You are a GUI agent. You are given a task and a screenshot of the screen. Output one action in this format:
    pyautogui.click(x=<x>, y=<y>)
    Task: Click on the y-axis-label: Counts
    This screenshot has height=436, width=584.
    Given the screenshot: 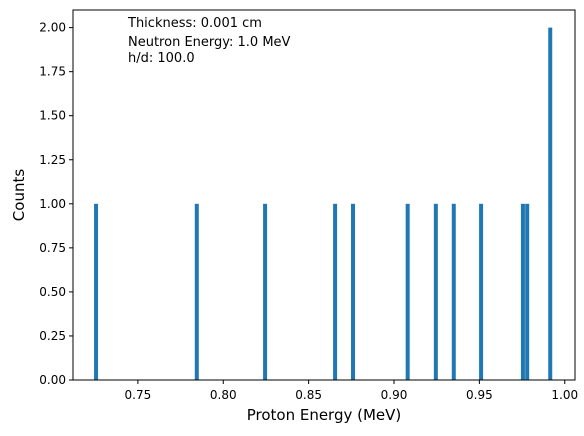 What is the action you would take?
    pyautogui.click(x=19, y=195)
    